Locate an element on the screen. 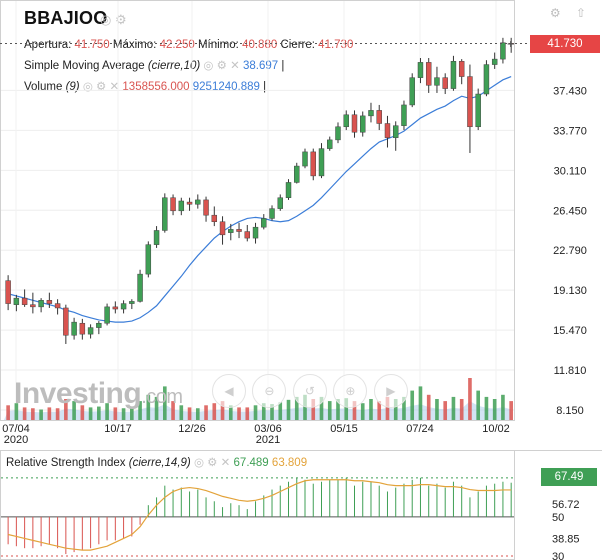  time-axis-tick-label: 10/17 is located at coordinates (118, 429).